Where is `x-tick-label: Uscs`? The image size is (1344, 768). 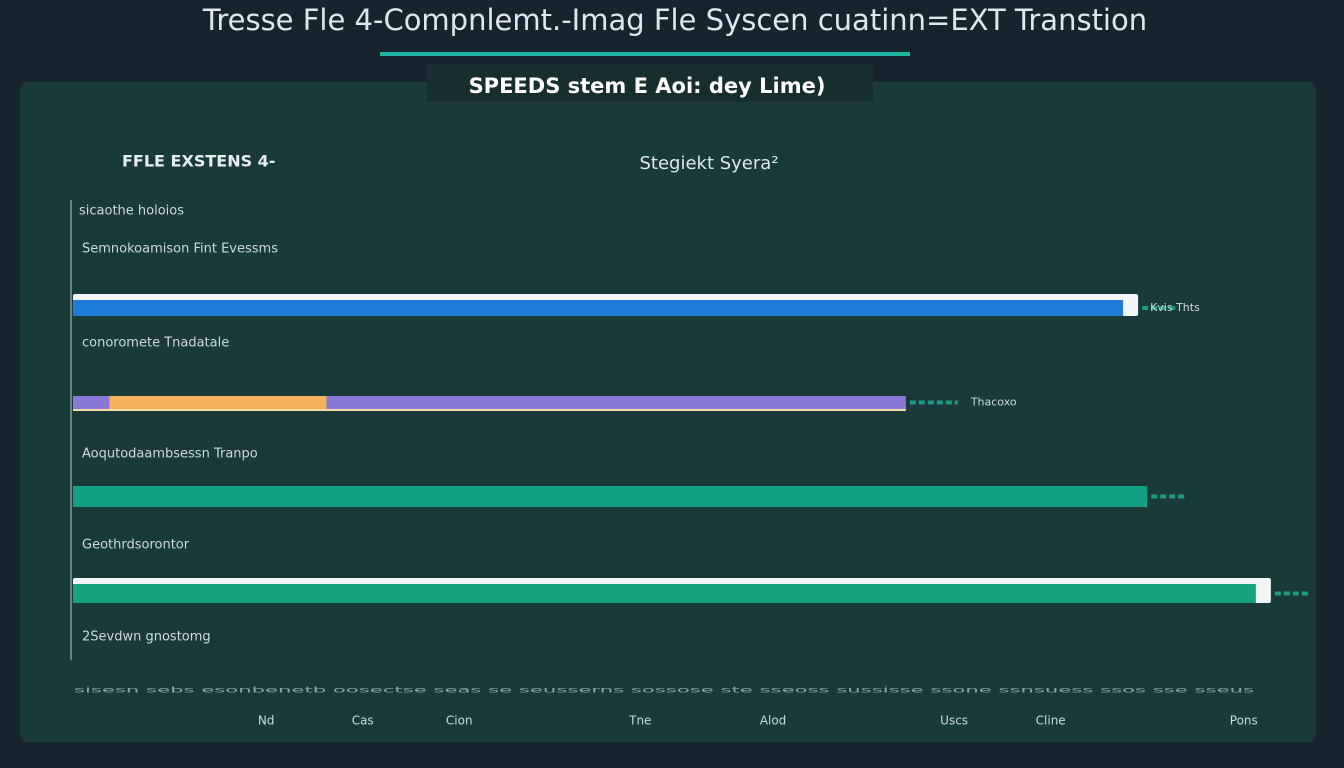
x-tick-label: Uscs is located at coordinates (954, 721).